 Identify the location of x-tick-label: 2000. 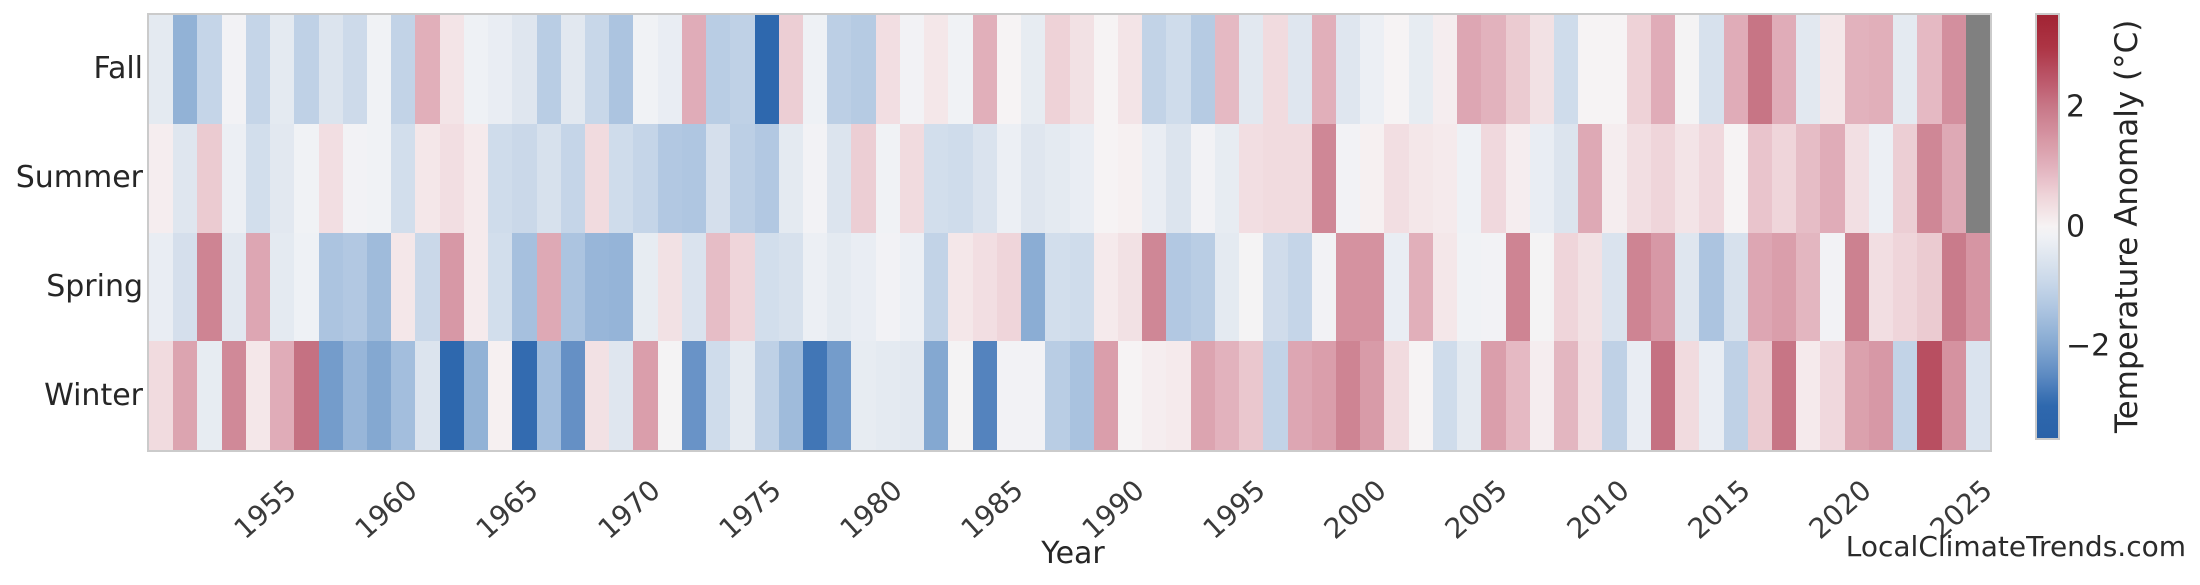
(1355, 509).